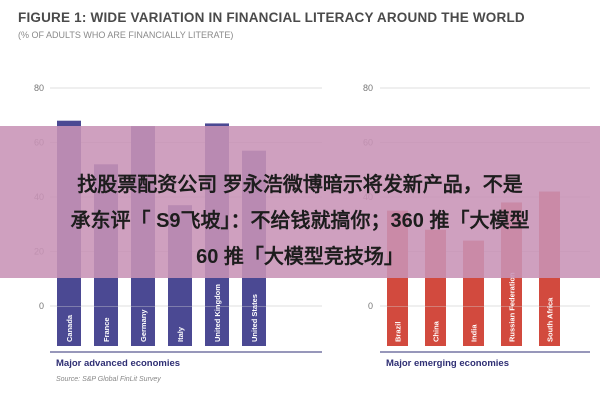 The width and height of the screenshot is (600, 400). Describe the element at coordinates (398, 332) in the screenshot. I see `category-label: Brazil` at that location.